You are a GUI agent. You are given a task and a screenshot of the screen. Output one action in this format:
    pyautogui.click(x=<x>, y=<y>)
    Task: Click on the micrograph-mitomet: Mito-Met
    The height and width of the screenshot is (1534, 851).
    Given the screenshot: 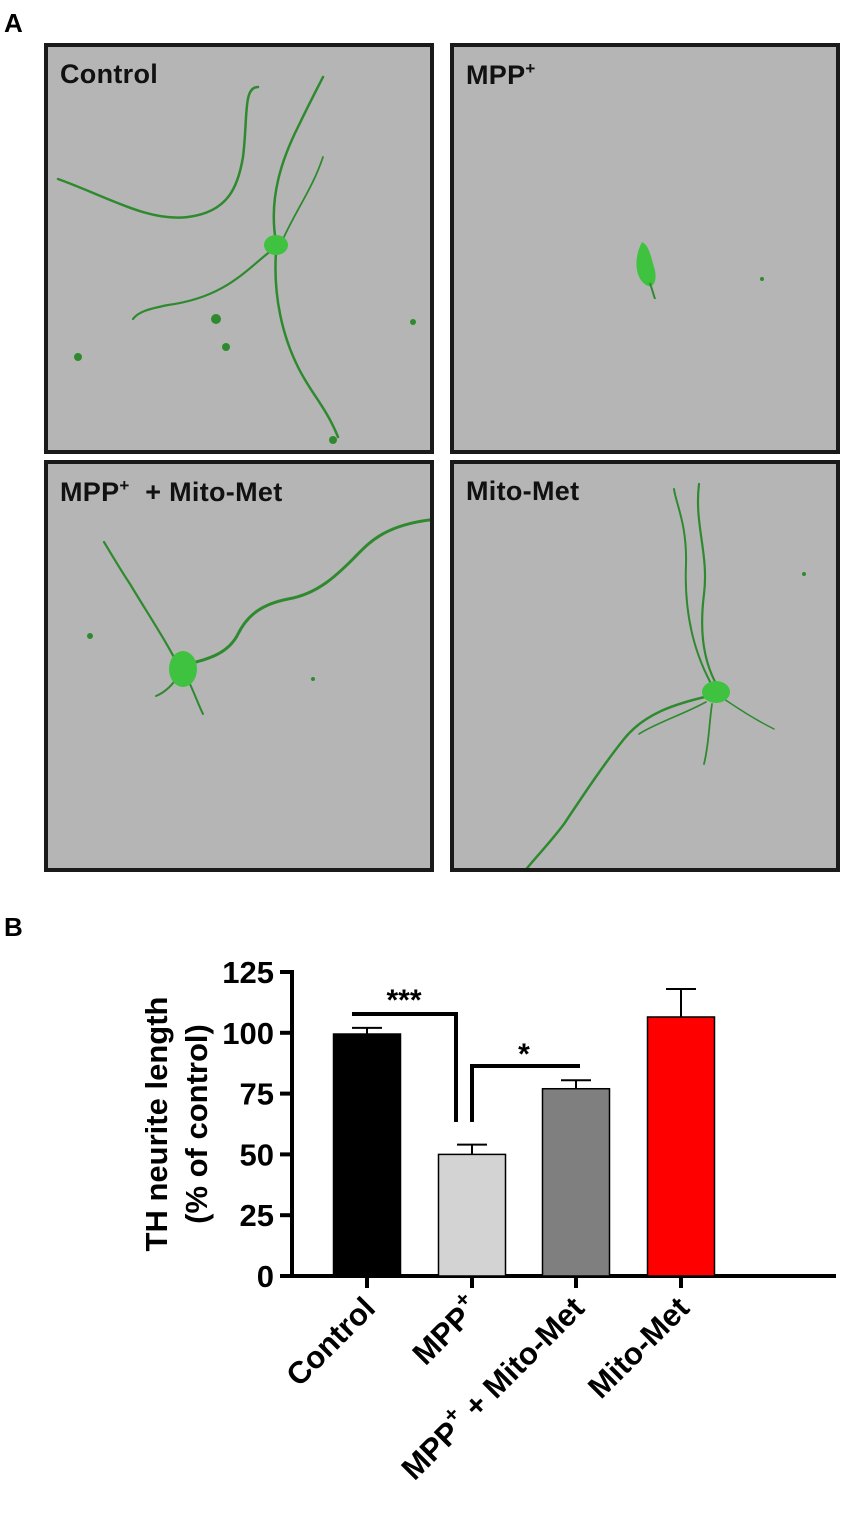 What is the action you would take?
    pyautogui.click(x=645, y=666)
    